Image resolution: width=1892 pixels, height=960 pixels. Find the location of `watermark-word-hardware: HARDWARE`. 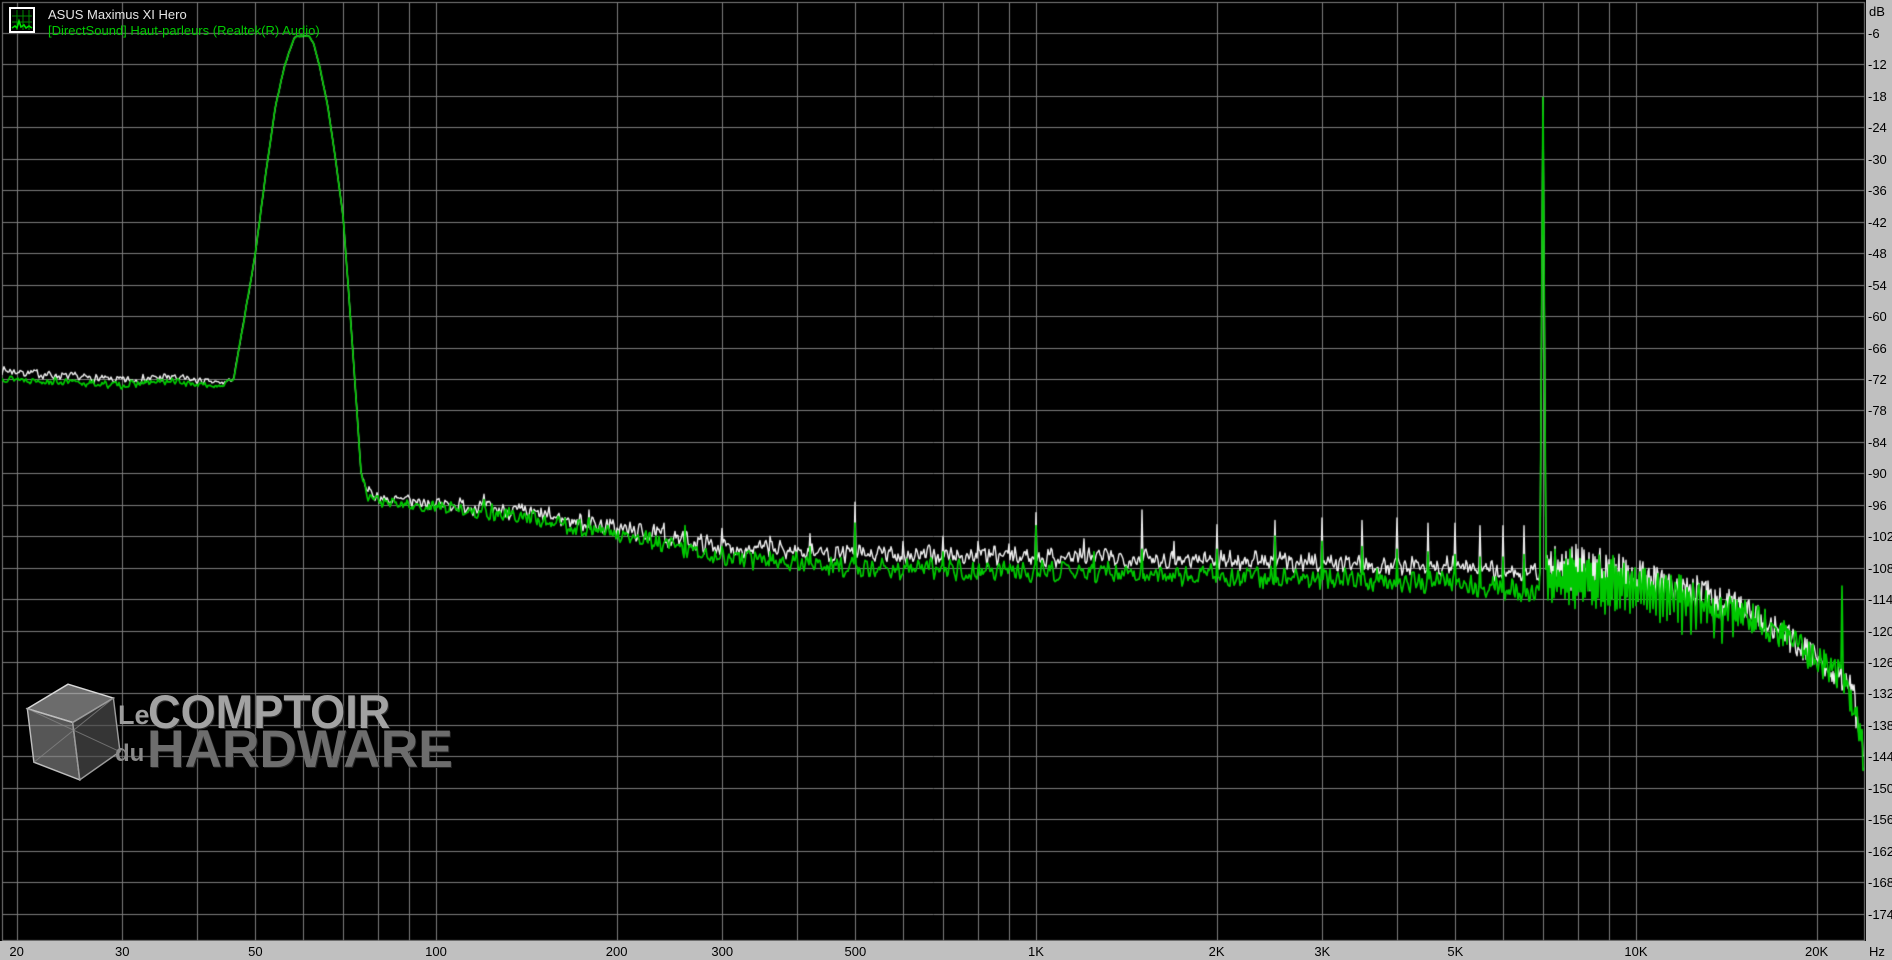

watermark-word-hardware: HARDWARE is located at coordinates (300, 749).